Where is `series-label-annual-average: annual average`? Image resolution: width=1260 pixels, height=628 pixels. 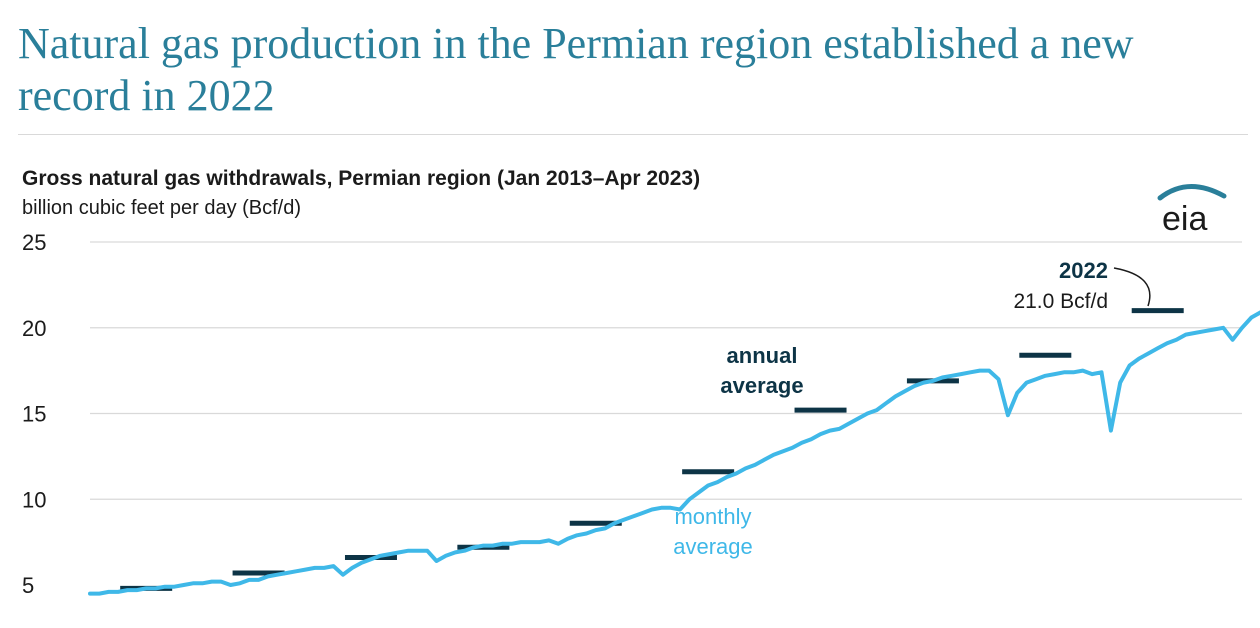
series-label-annual-average: annual average is located at coordinates (761, 370).